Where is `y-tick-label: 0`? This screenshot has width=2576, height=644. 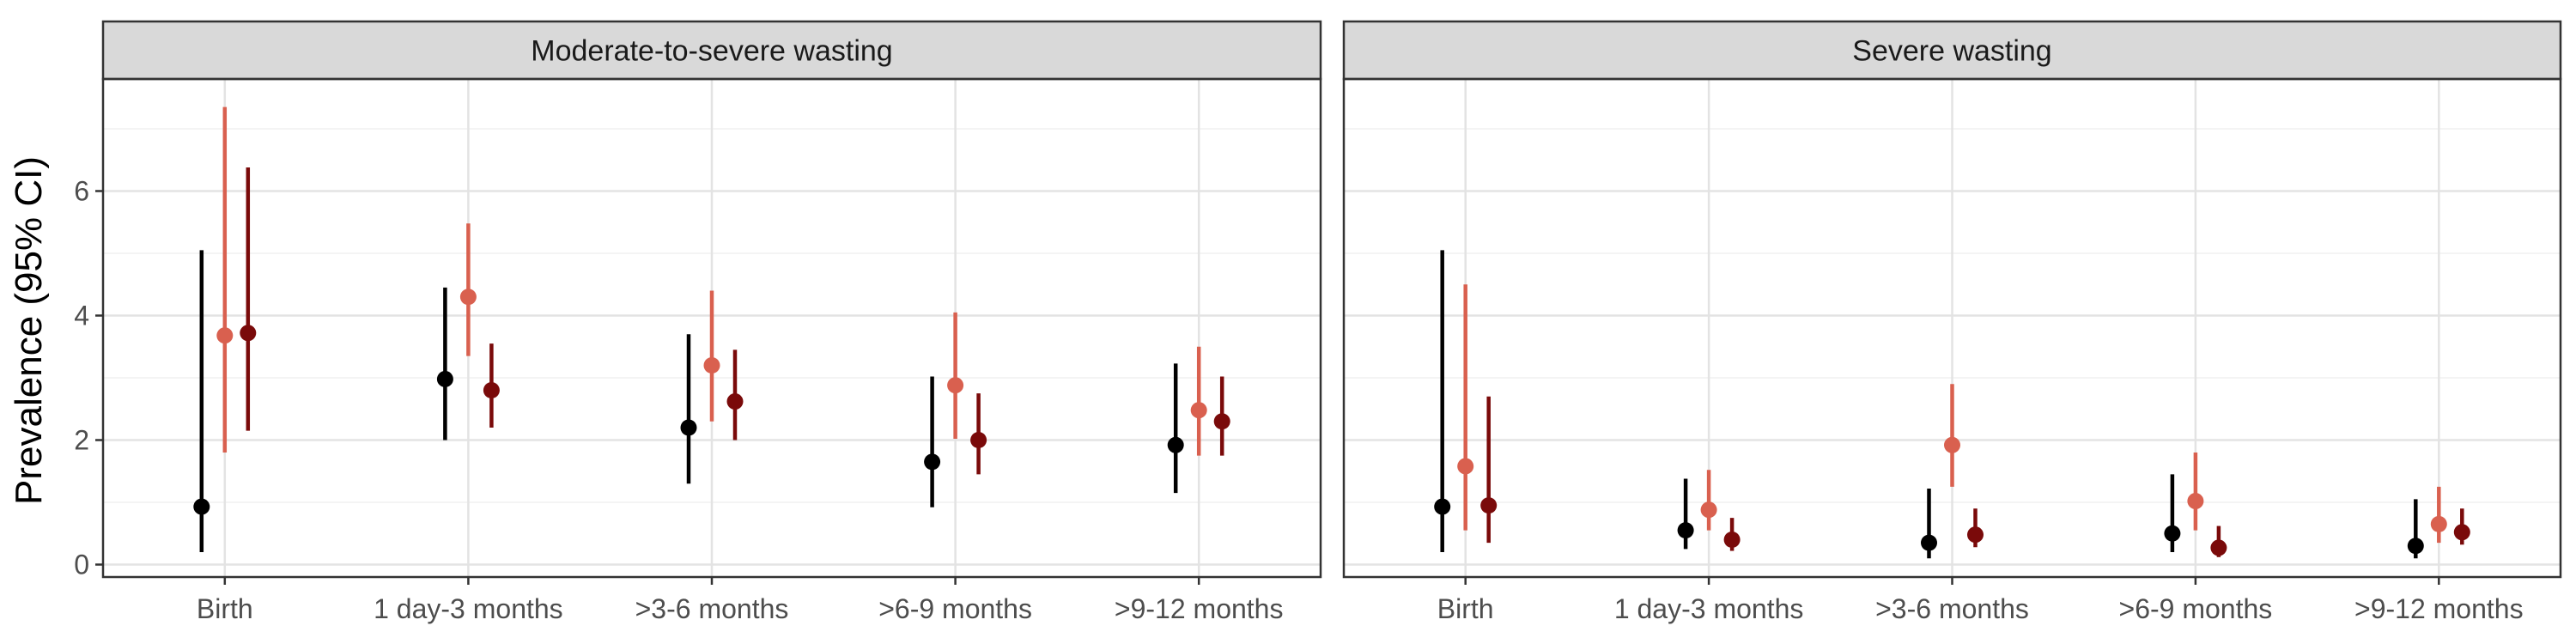 y-tick-label: 0 is located at coordinates (82, 565).